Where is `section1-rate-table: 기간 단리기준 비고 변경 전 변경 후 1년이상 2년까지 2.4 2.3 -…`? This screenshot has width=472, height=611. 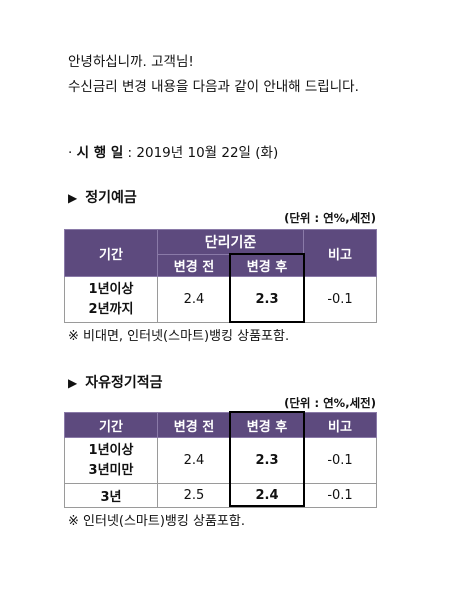 section1-rate-table: 기간 단리기준 비고 변경 전 변경 후 1년이상 2년까지 2.4 2.3 -… is located at coordinates (220, 276).